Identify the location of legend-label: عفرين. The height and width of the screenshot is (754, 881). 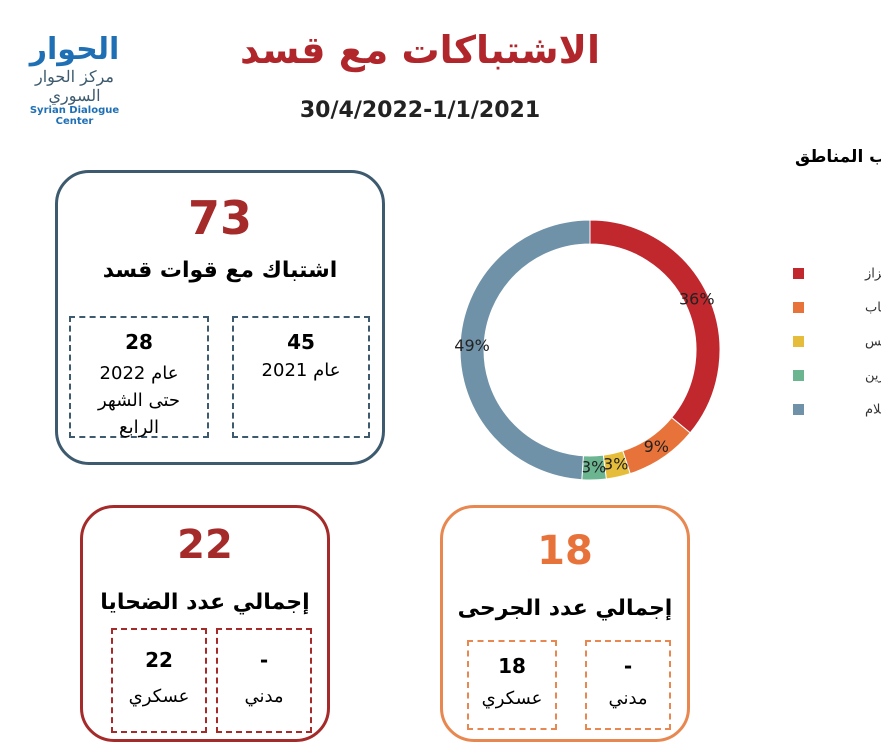
(873, 376).